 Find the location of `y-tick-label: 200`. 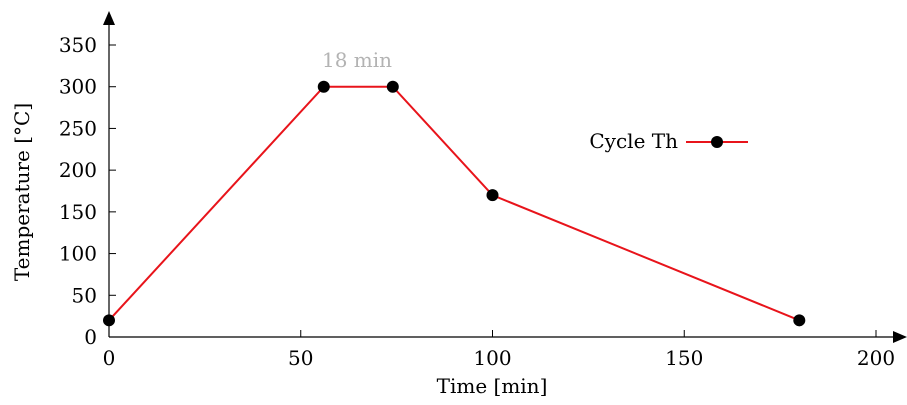

y-tick-label: 200 is located at coordinates (78, 170).